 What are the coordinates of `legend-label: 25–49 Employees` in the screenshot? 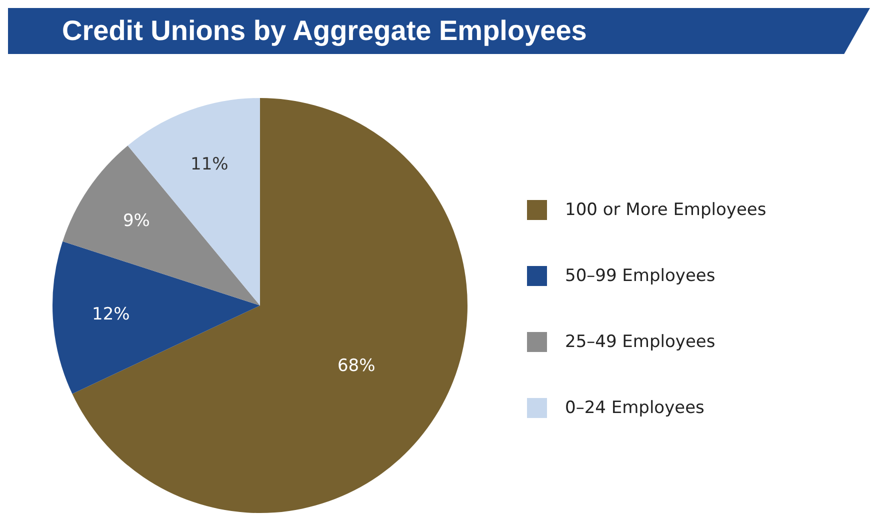 It's located at (640, 342).